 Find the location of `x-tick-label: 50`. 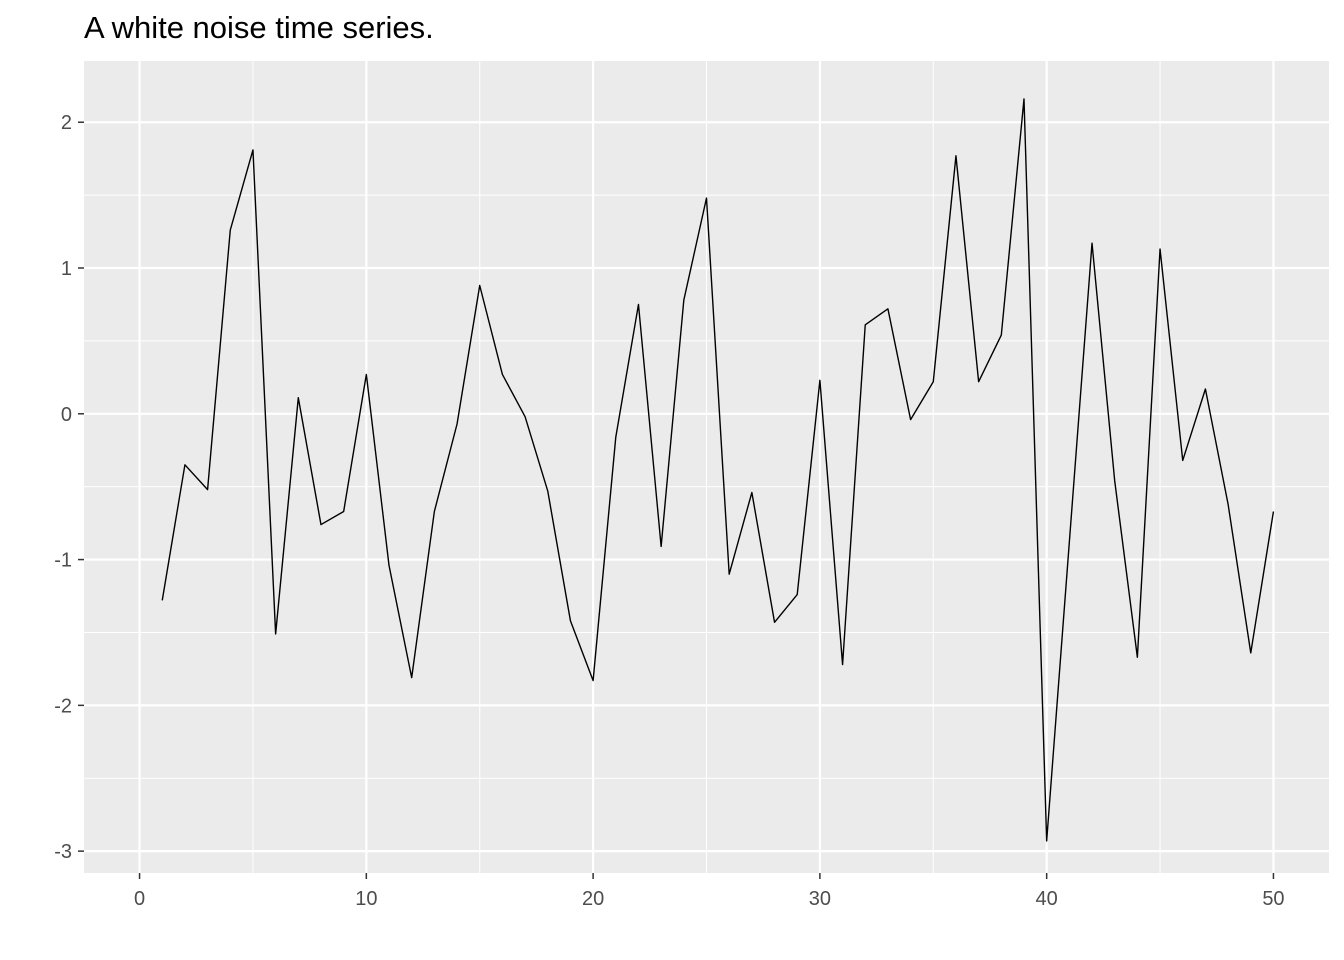

x-tick-label: 50 is located at coordinates (1273, 899).